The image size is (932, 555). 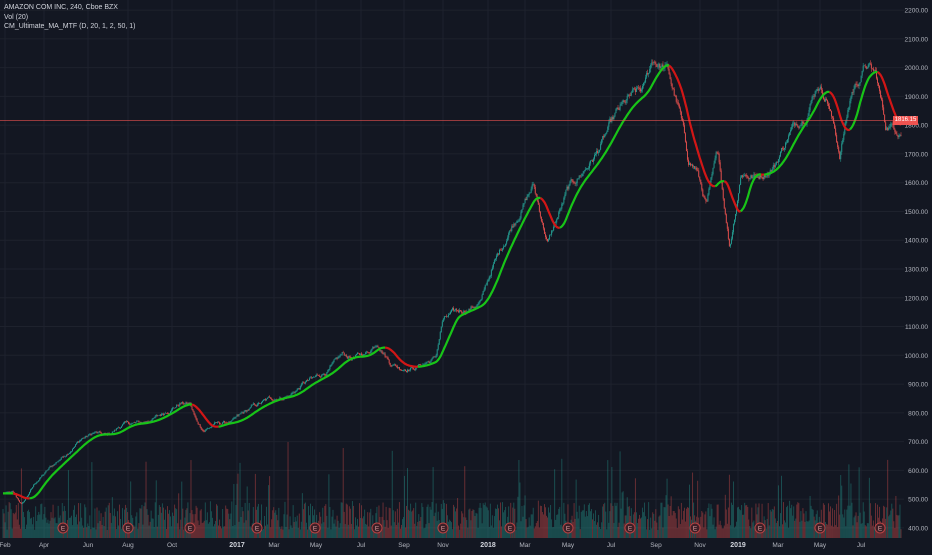 I want to click on legend-indicator-line: CM_Ultimate_MA_MTF (D, 20, 1, 2, 50, 1), so click(x=69, y=27).